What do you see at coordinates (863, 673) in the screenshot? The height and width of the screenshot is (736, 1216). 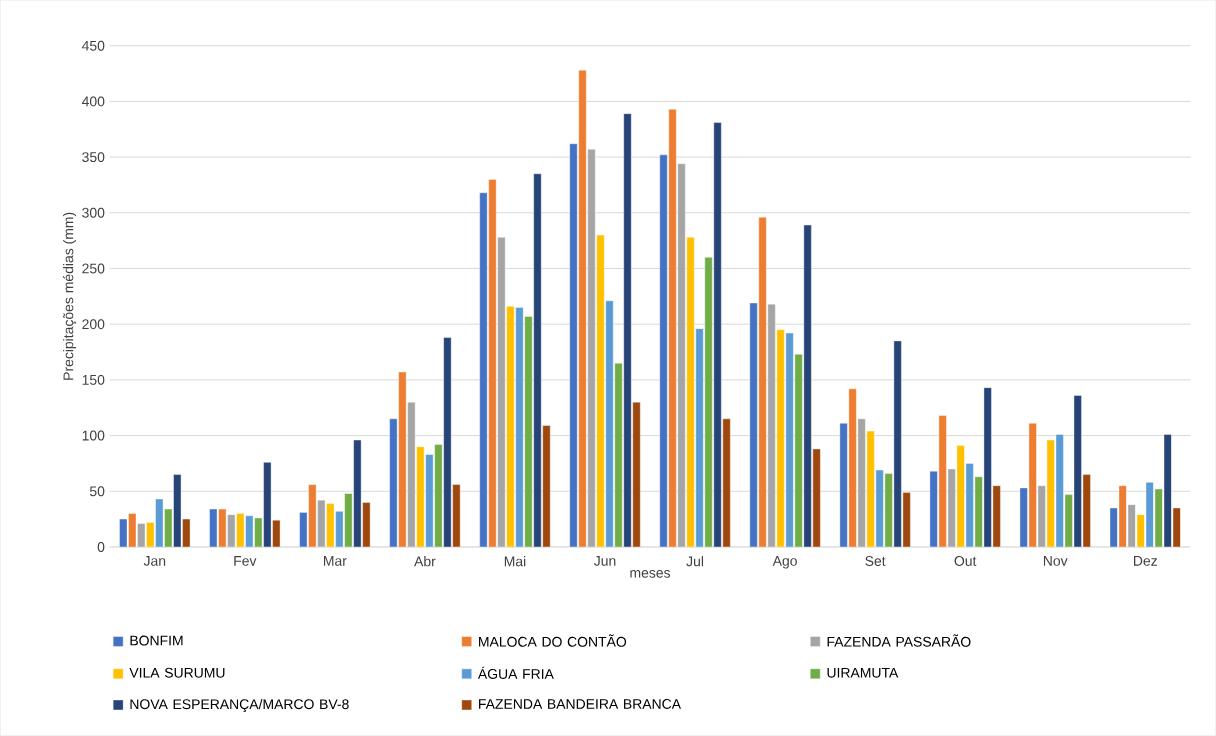 I see `legend-label: UIRAMUTA` at bounding box center [863, 673].